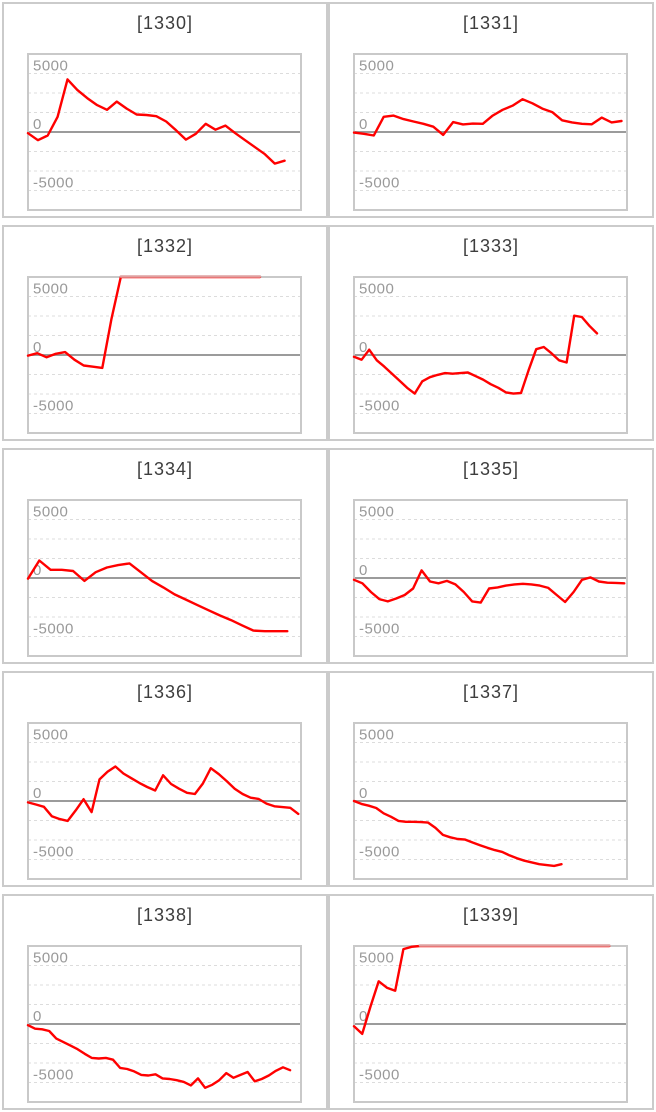  I want to click on chart-title: [1336], so click(165, 692).